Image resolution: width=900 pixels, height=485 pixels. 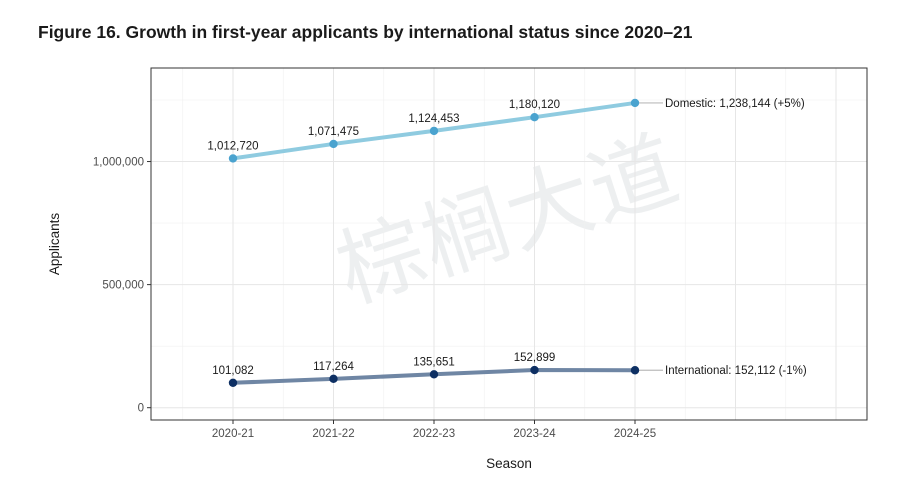 I want to click on international-data-label: 101,082, so click(x=233, y=371).